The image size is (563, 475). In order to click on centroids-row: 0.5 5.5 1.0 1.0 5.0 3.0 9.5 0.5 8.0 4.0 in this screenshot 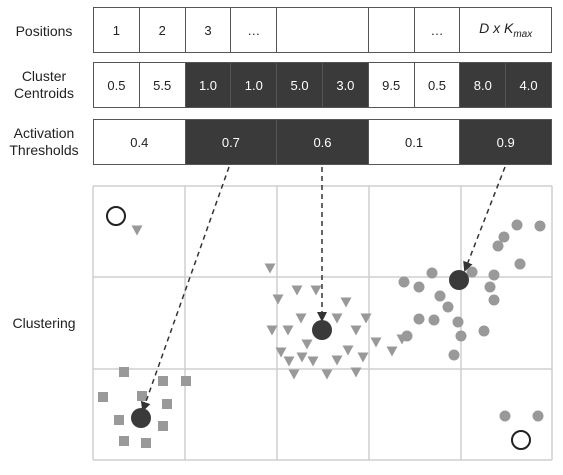, I will do `click(322, 85)`.